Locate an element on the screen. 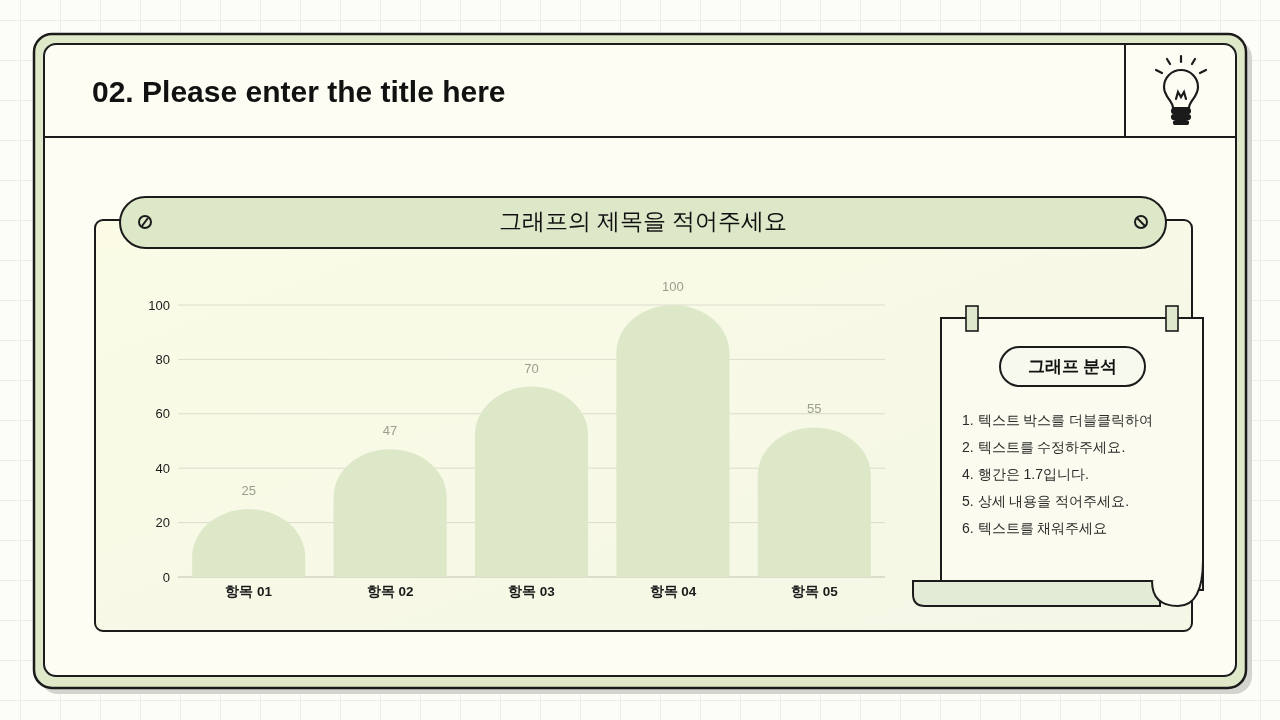 This screenshot has width=1280, height=720. y-tick-label: 80 is located at coordinates (162, 359).